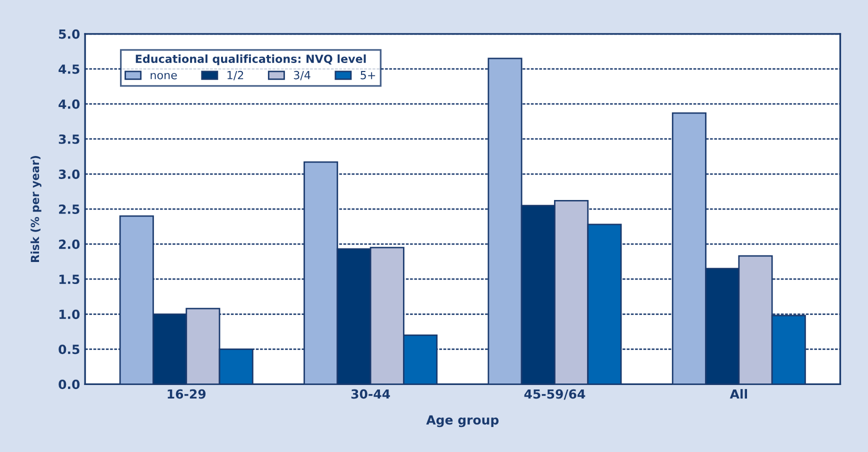 The image size is (868, 452). Describe the element at coordinates (302, 75) in the screenshot. I see `legend-label: 3/4` at that location.